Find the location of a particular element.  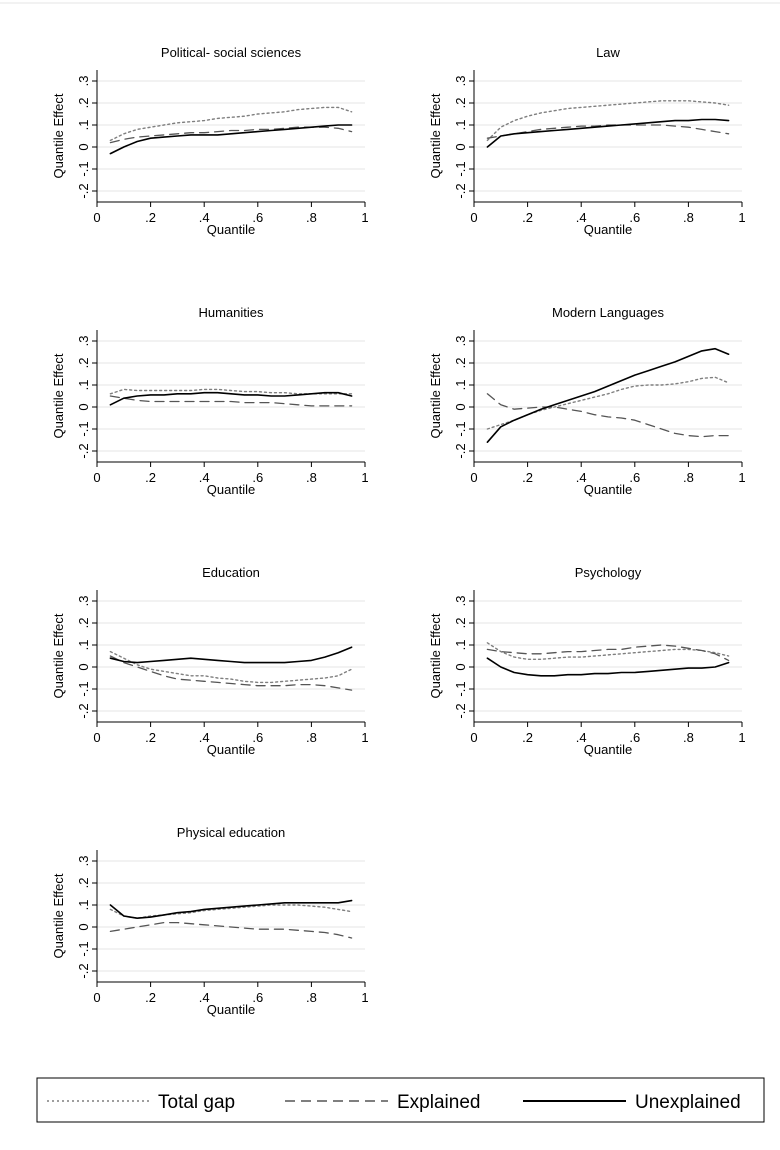

legend: Total gap Explained Unexplained is located at coordinates (400, 1100).